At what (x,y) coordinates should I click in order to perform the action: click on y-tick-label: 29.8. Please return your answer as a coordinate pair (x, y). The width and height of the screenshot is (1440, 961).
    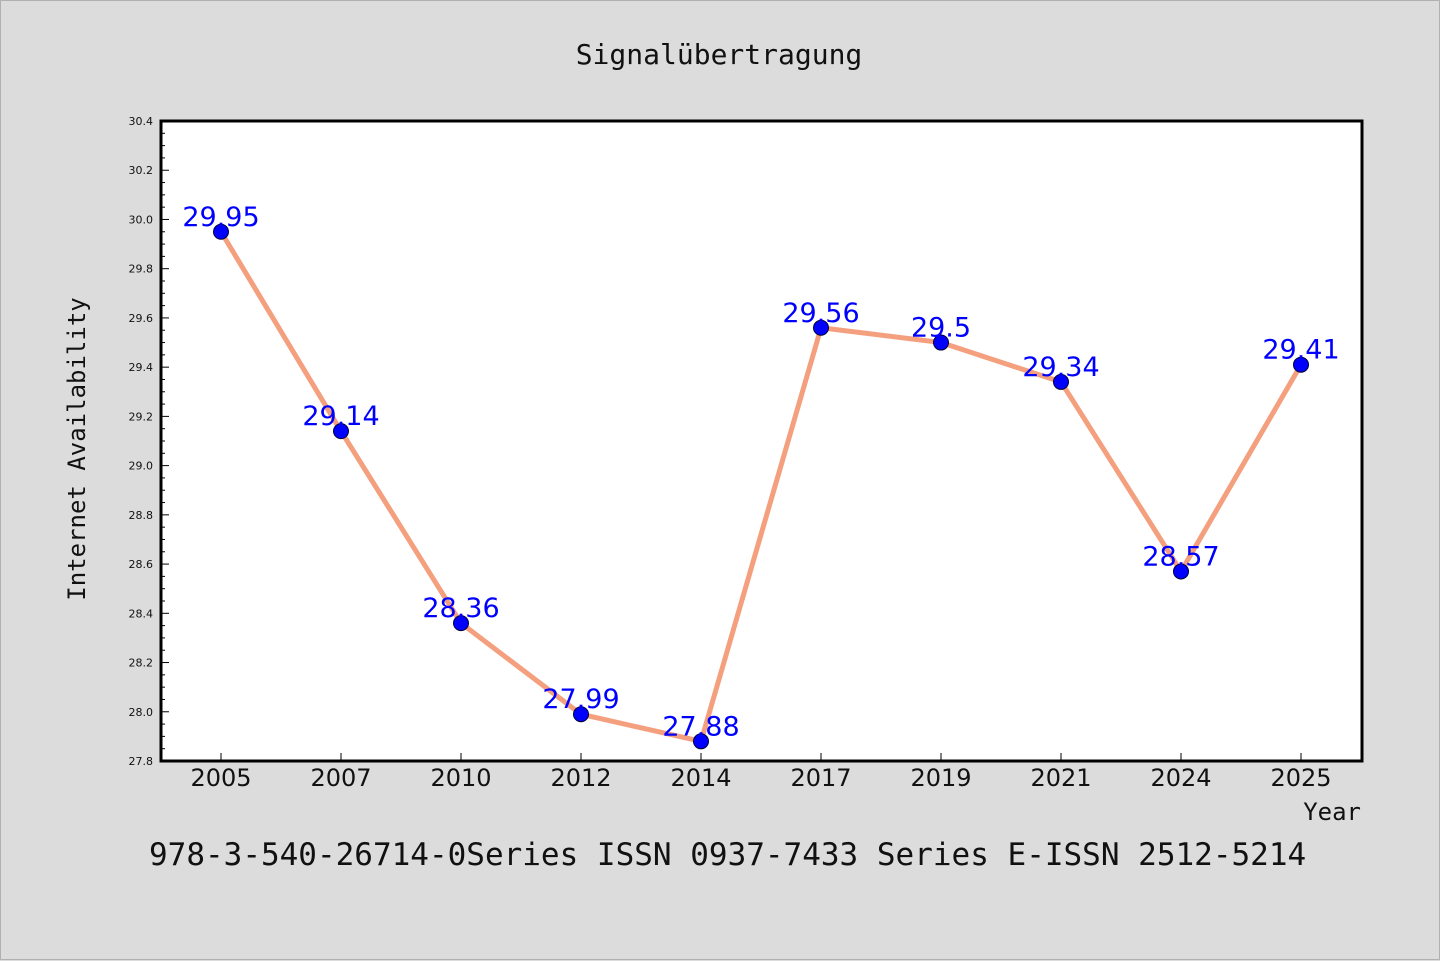
    Looking at the image, I should click on (141, 269).